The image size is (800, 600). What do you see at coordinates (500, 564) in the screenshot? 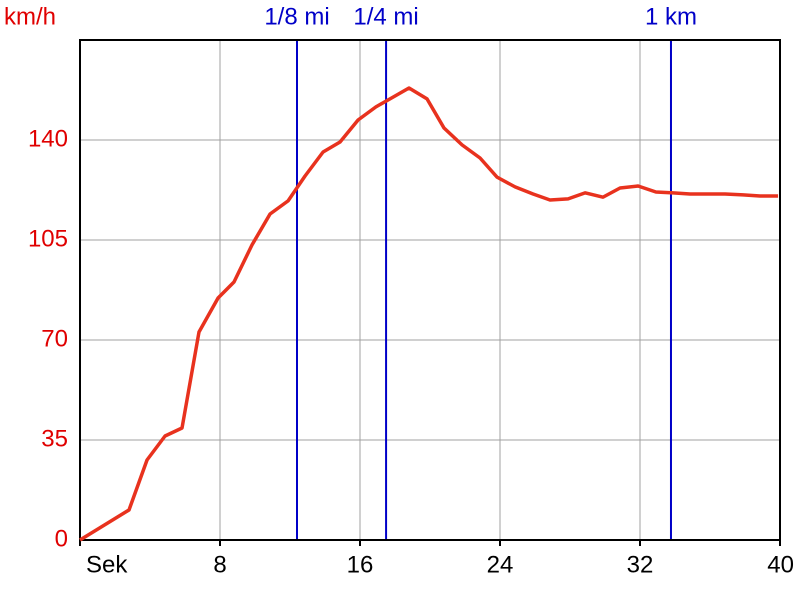
I see `x-tick-label: 24` at bounding box center [500, 564].